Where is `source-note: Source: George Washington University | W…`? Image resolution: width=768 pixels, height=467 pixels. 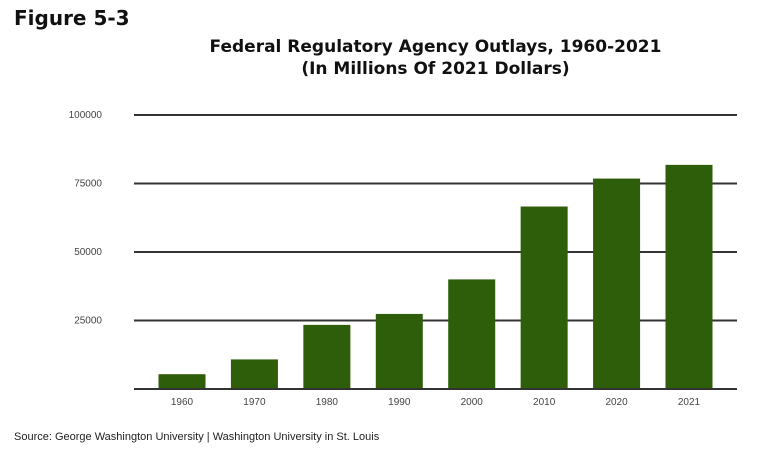 source-note: Source: George Washington University | W… is located at coordinates (197, 437).